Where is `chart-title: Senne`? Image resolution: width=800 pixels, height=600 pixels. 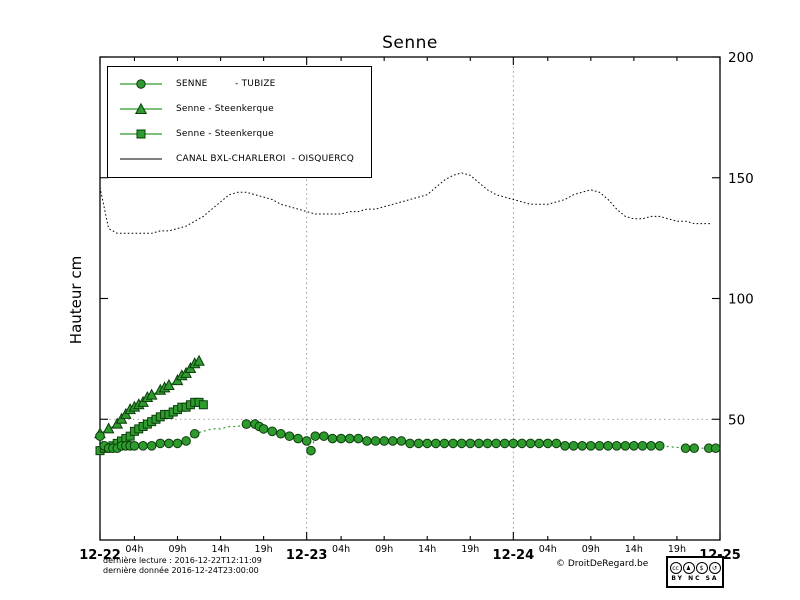 chart-title: Senne is located at coordinates (410, 43).